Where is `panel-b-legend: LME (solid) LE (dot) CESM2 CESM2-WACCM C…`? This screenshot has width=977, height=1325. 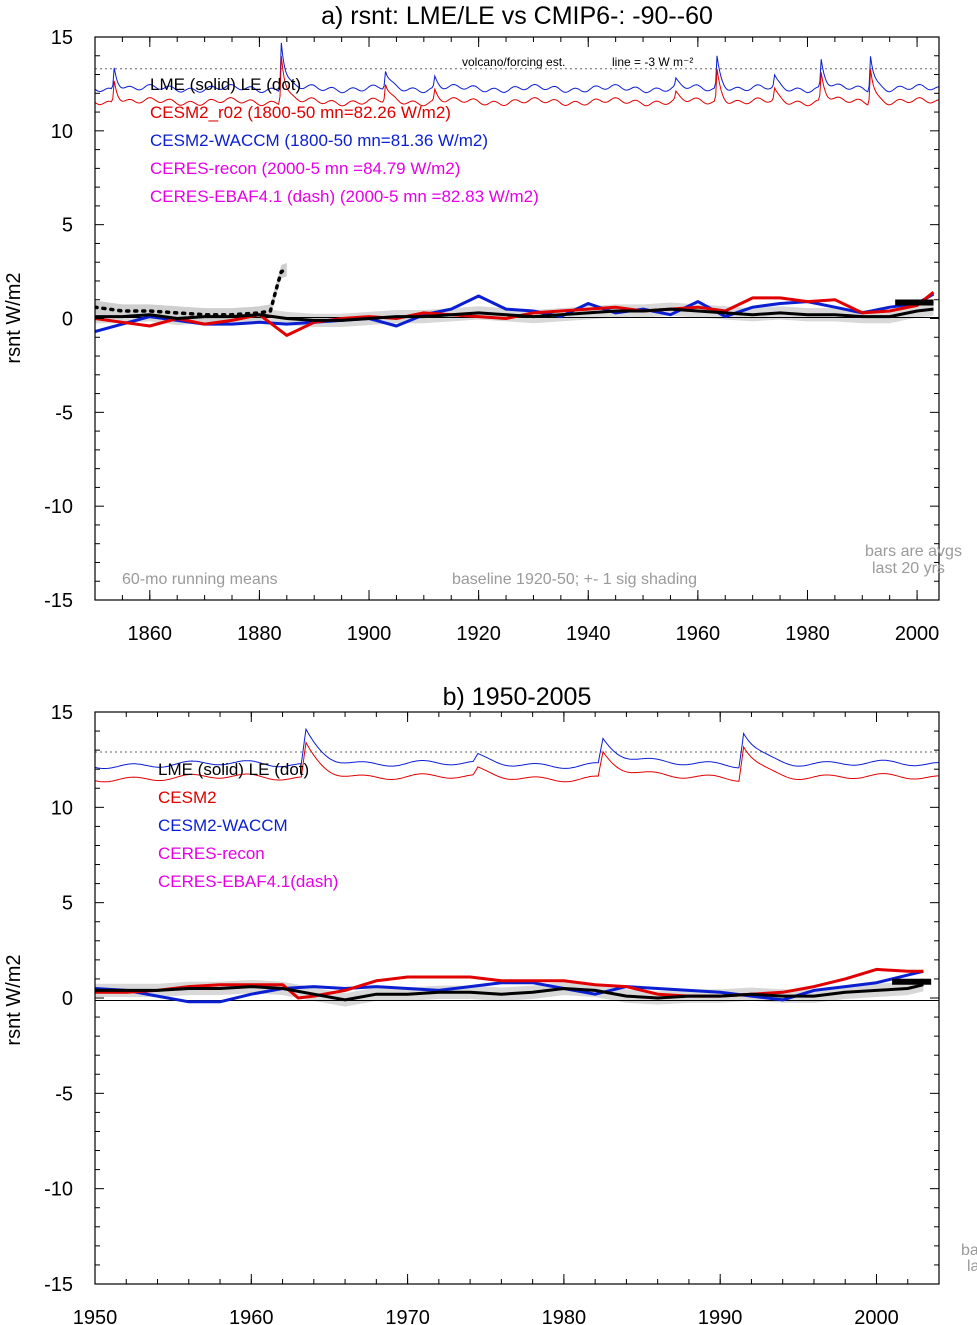
panel-b-legend: LME (solid) LE (dot) CESM2 CESM2-WACCM C… is located at coordinates (248, 825).